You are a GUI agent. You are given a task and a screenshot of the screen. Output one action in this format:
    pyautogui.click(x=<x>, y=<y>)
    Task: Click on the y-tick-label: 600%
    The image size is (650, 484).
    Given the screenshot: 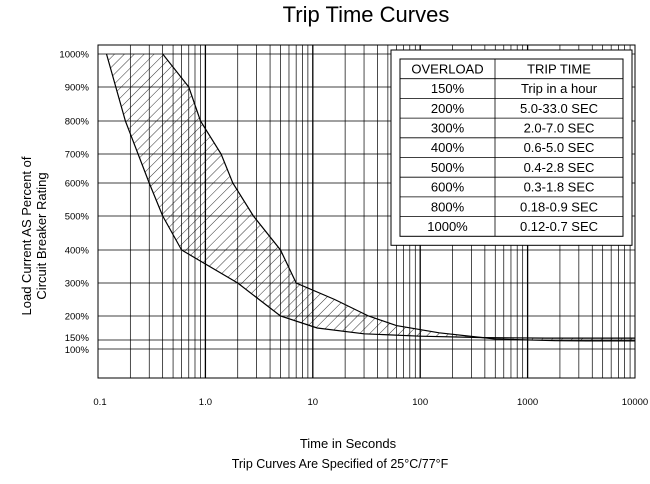 What is the action you would take?
    pyautogui.click(x=77, y=184)
    